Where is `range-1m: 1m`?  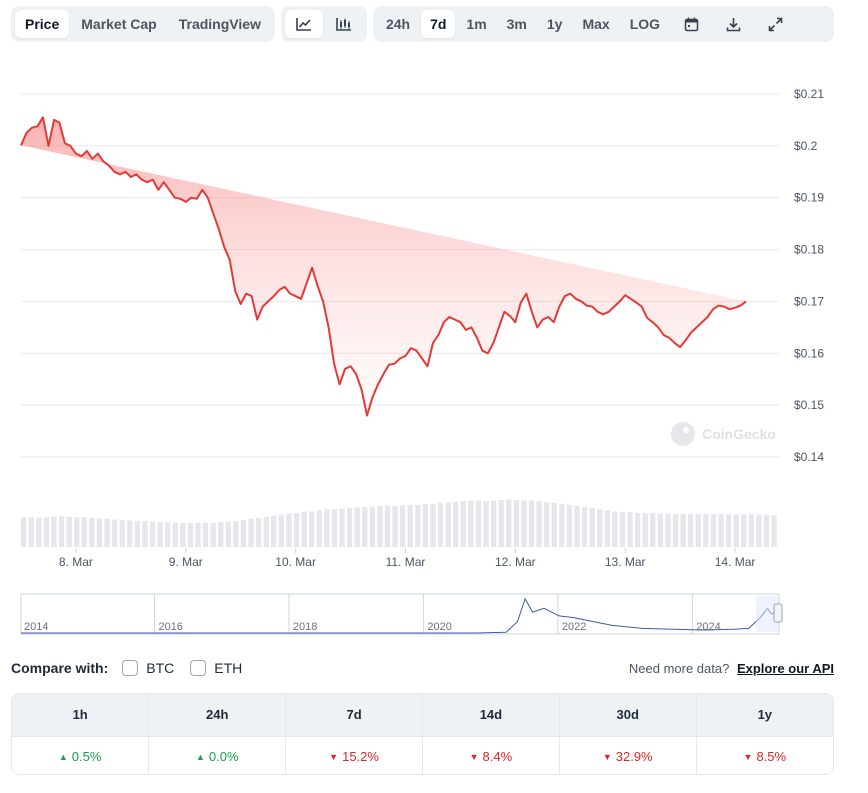 range-1m: 1m is located at coordinates (476, 24).